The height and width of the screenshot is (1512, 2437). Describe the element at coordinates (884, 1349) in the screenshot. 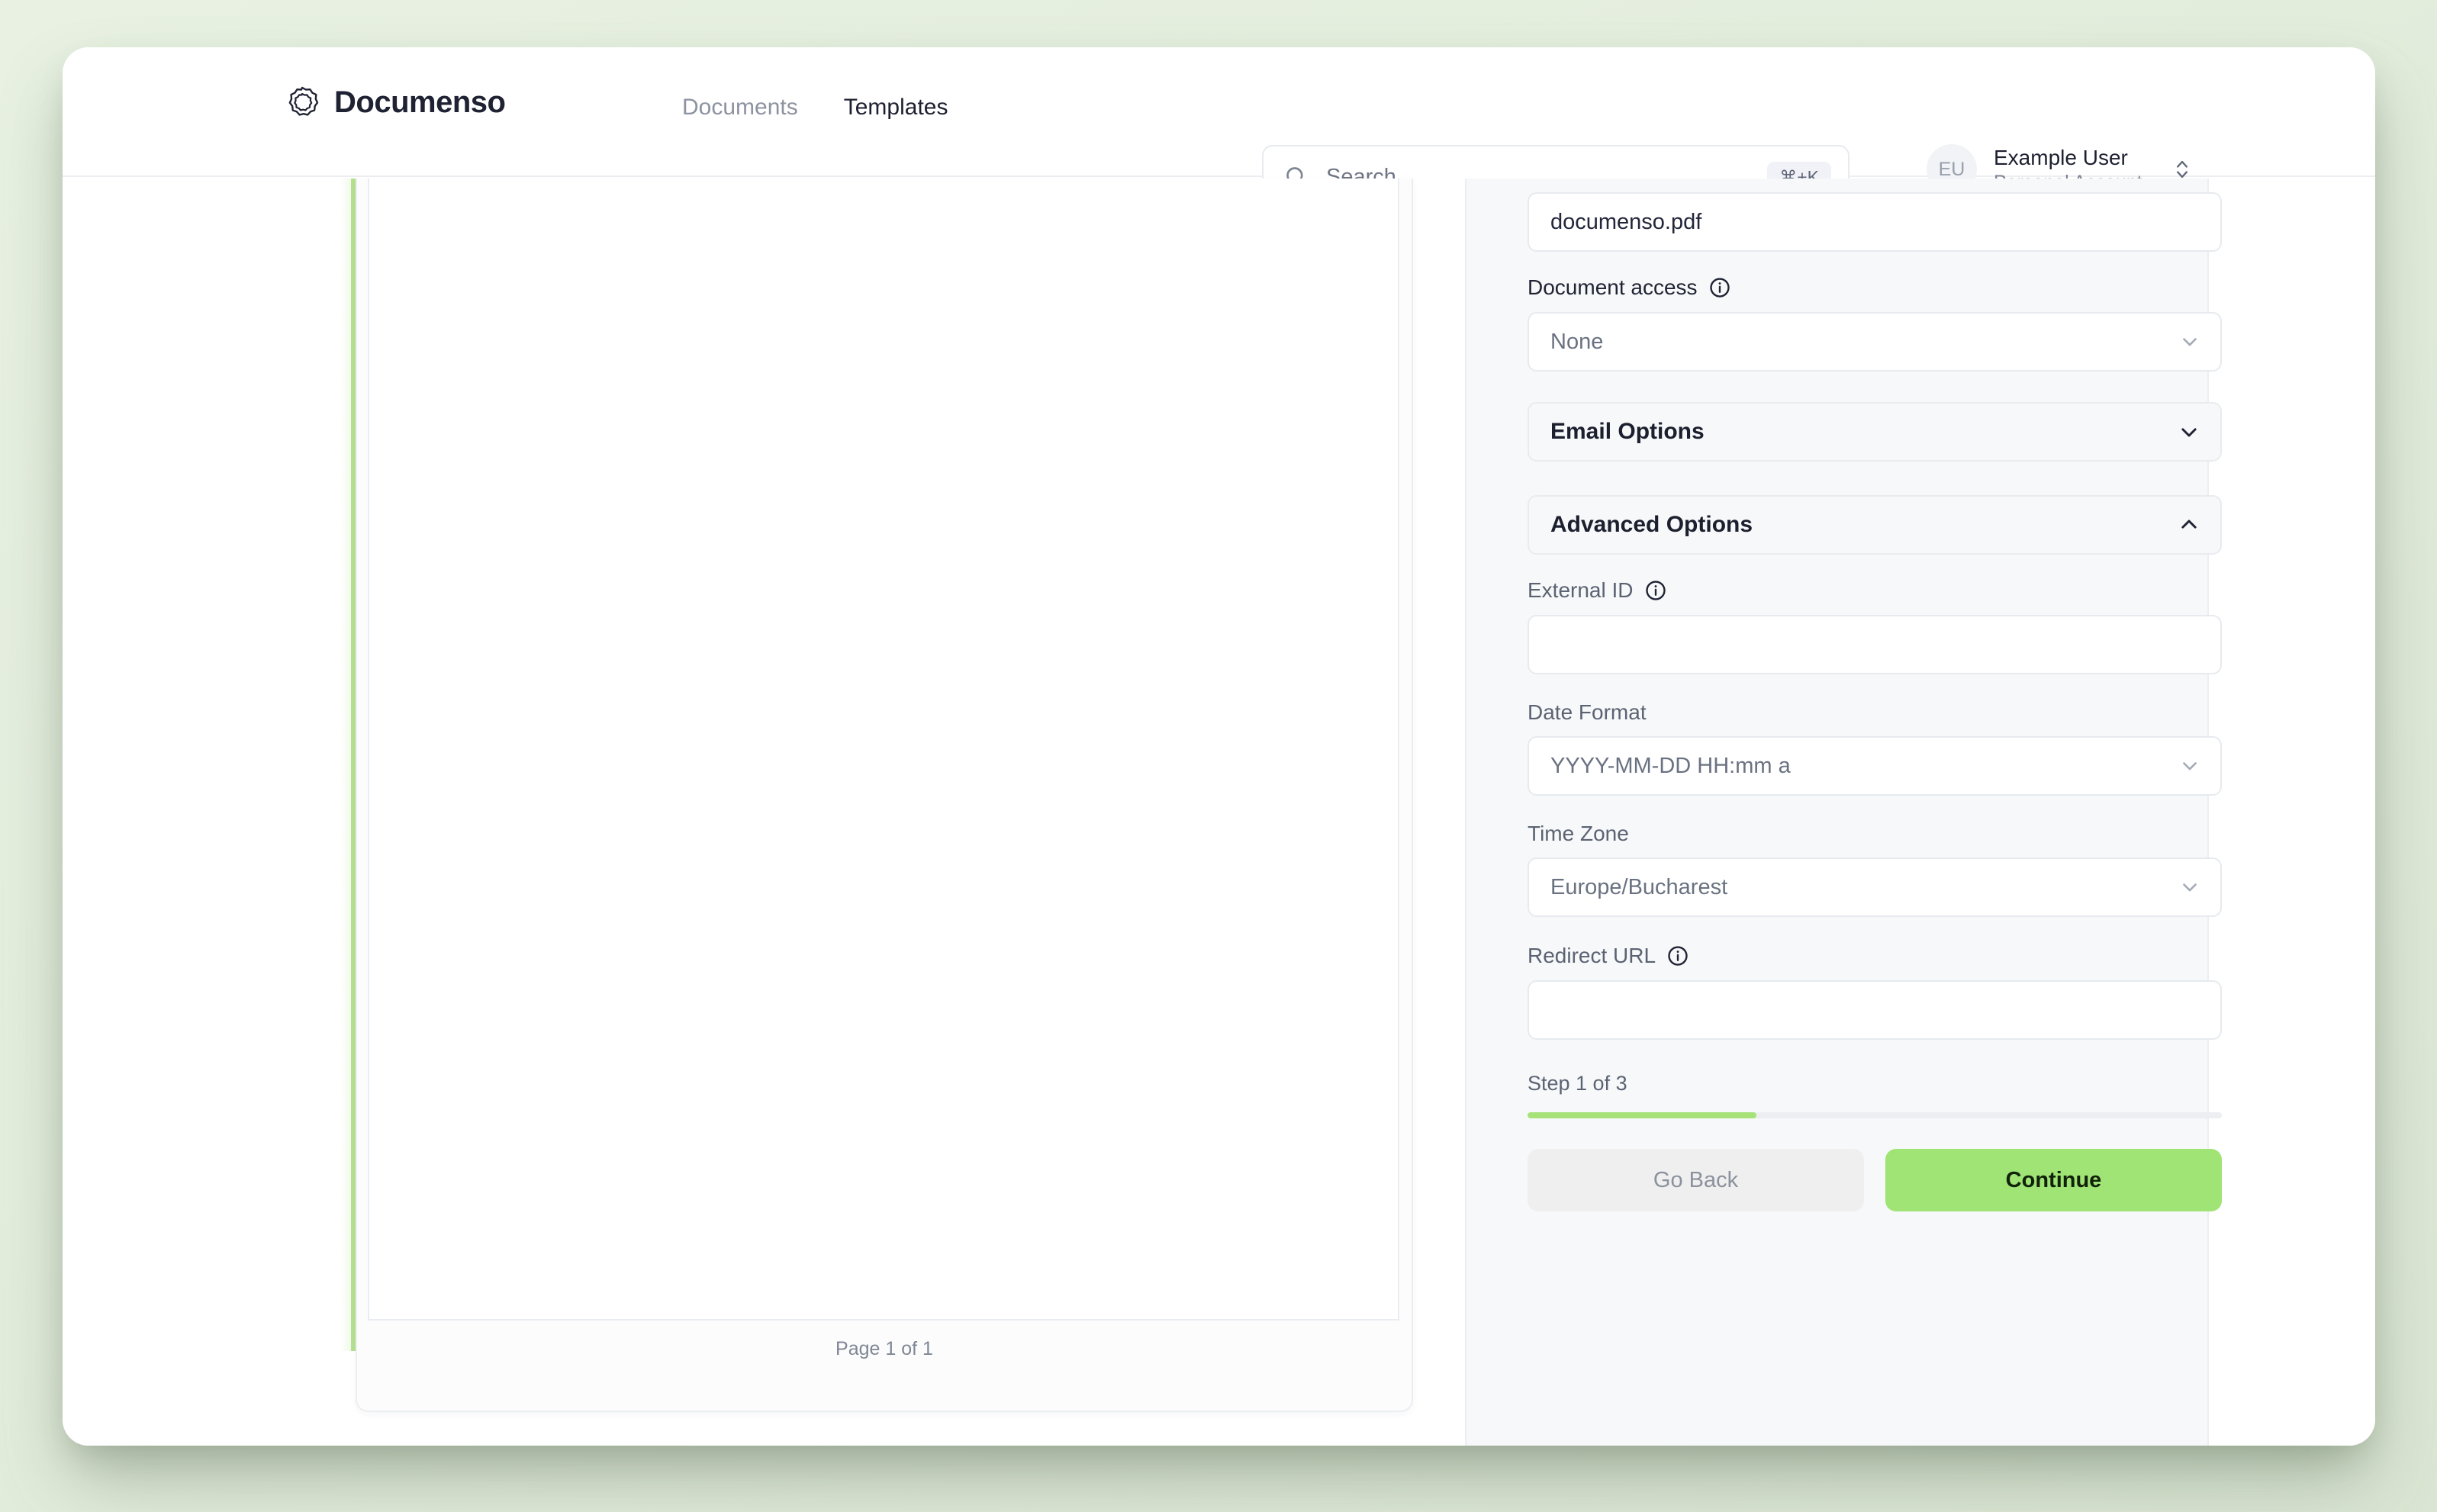

I see `page-count-label: Page 1 of 1` at that location.